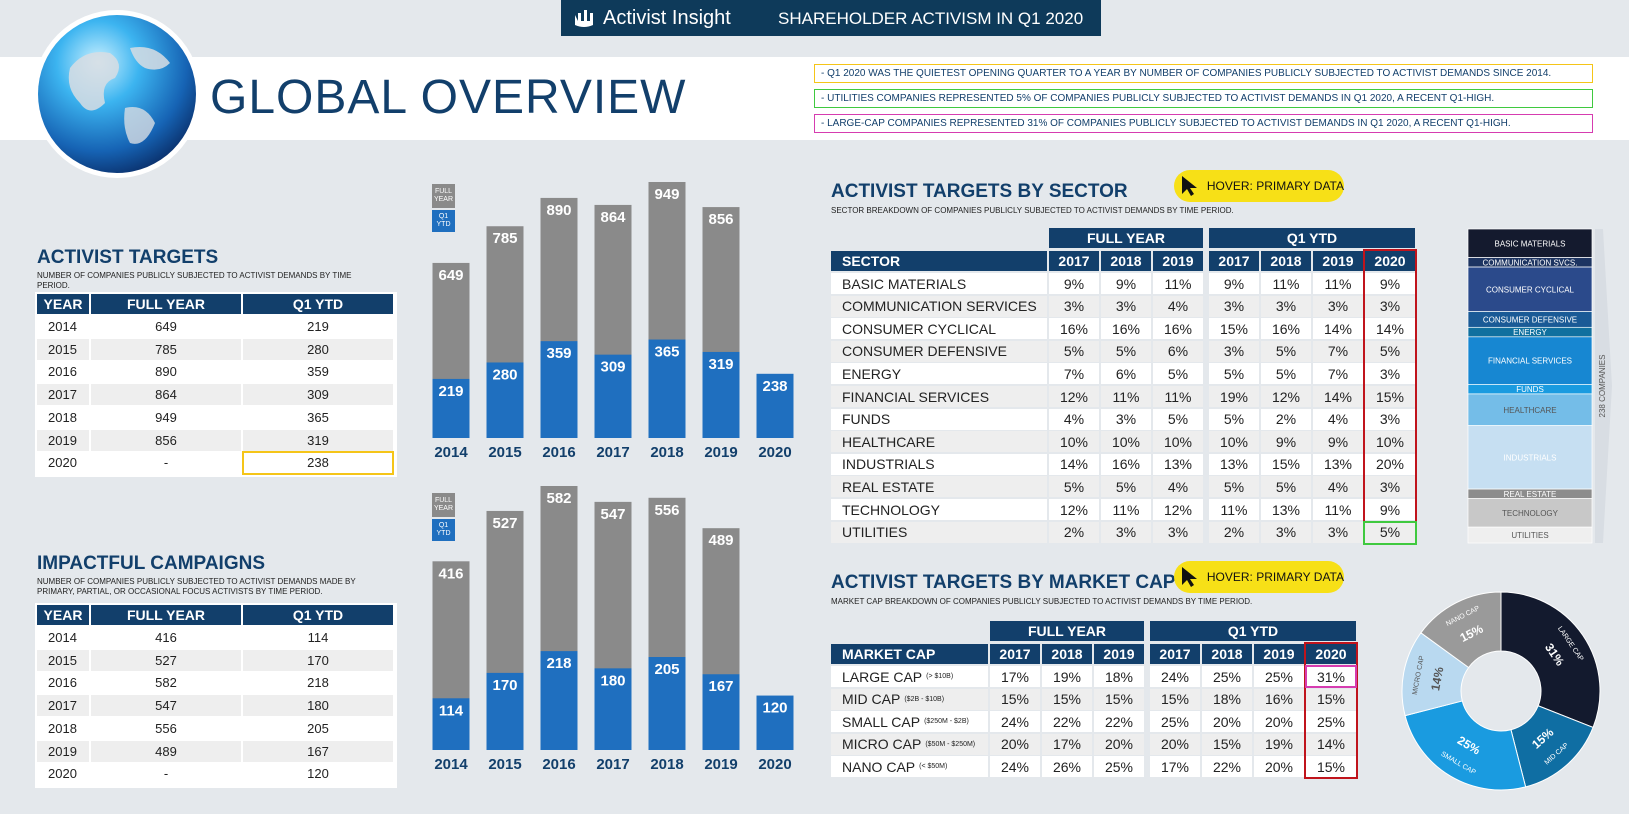 The image size is (1629, 814). What do you see at coordinates (720, 364) in the screenshot?
I see `value-label: 319` at bounding box center [720, 364].